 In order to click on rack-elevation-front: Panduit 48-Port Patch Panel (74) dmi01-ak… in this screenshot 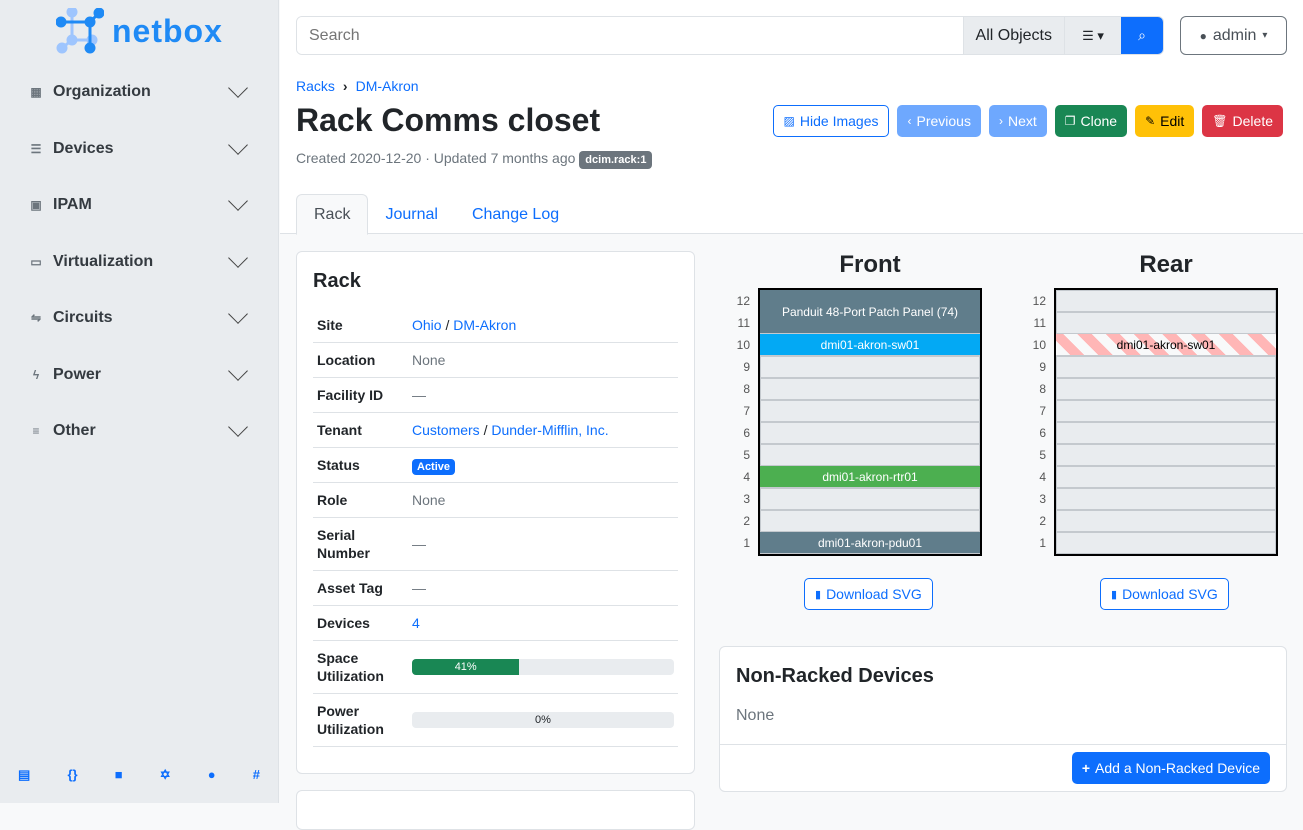, I will do `click(870, 422)`.